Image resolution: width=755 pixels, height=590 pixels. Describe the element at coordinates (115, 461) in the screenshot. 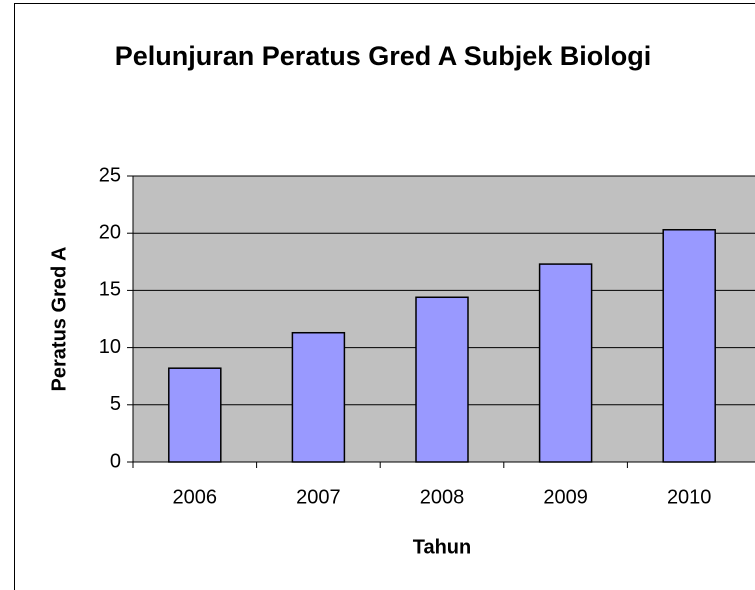

I see `y-tick-label: 0` at that location.